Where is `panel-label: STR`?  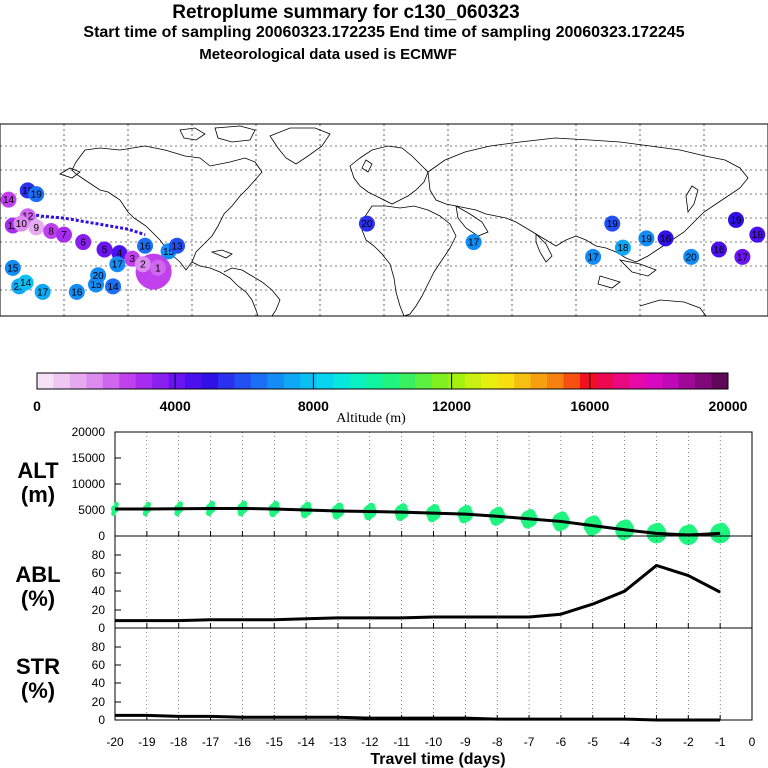 panel-label: STR is located at coordinates (38, 666).